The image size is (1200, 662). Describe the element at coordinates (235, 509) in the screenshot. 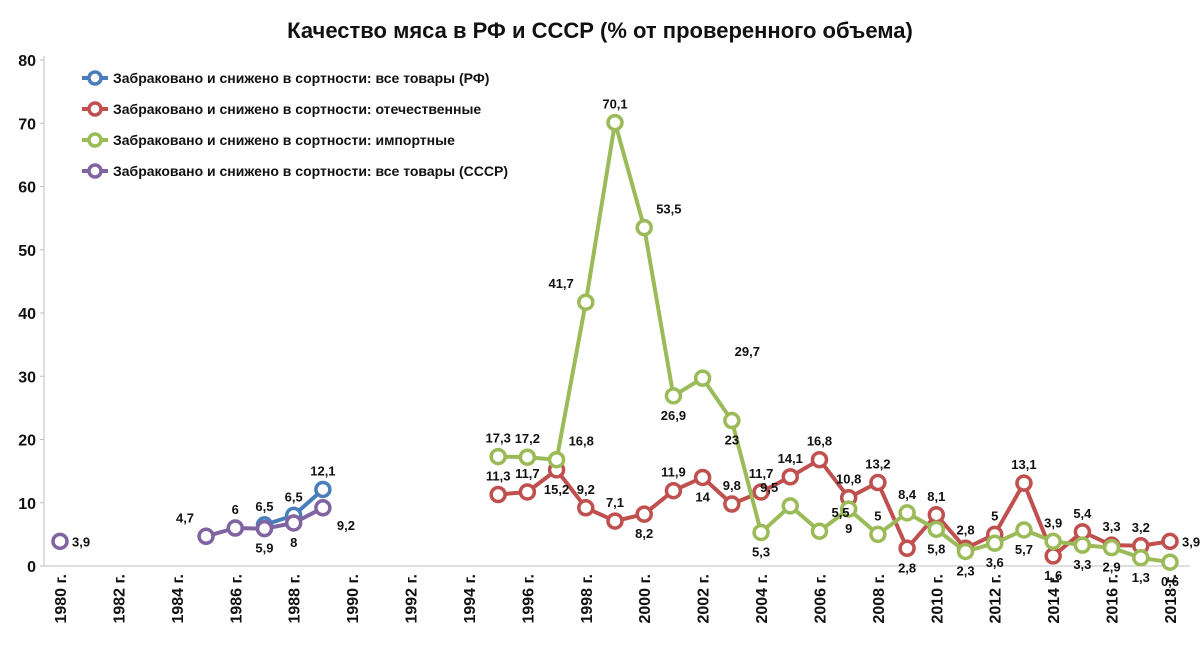

I see `data-label: 6` at that location.